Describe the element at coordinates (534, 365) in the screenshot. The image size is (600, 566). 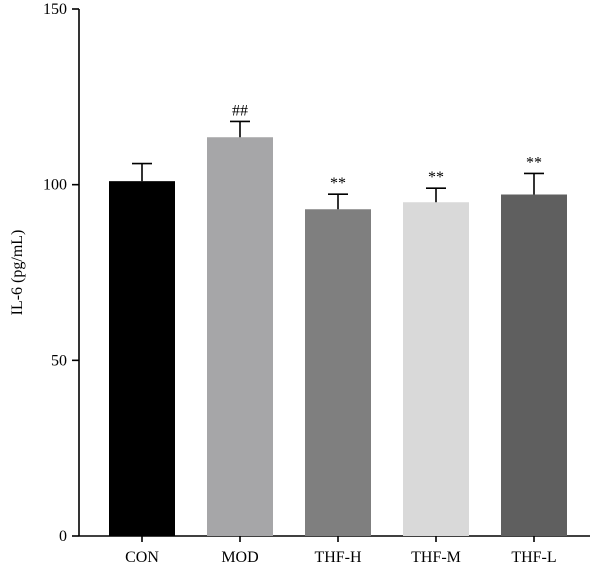
I see `bar-thf-l` at that location.